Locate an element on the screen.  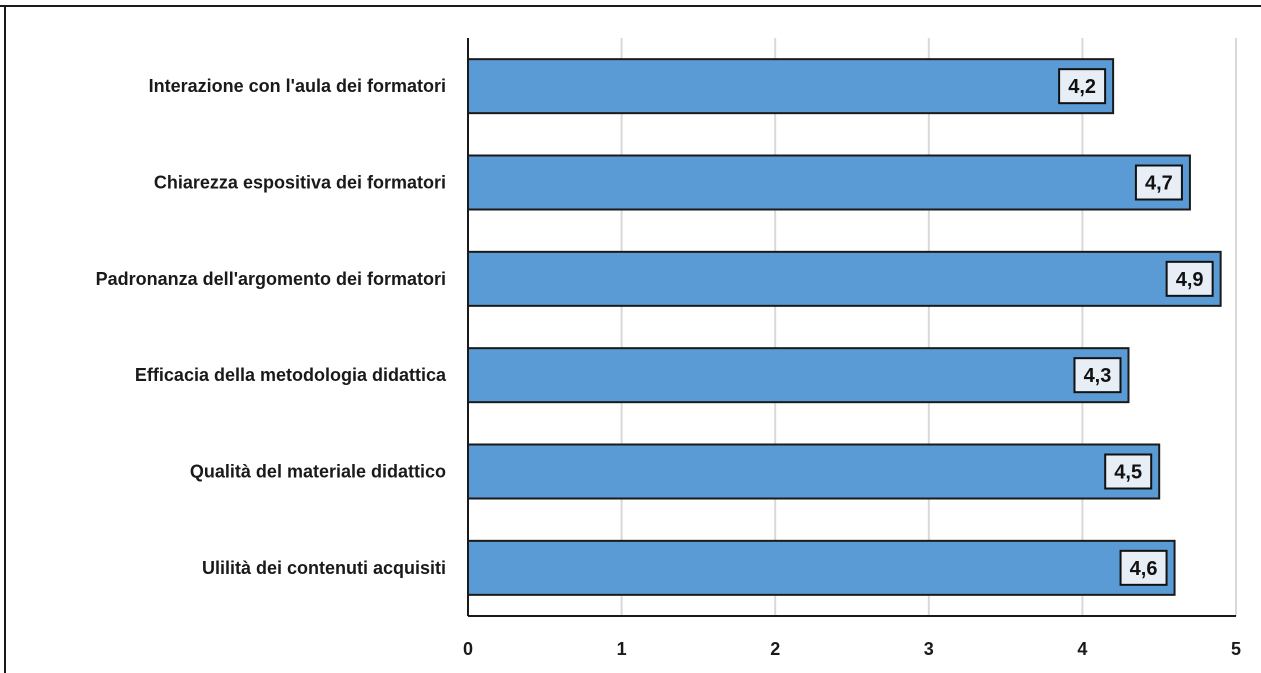
category-label-5: Ulilità dei contenuti acquisiti is located at coordinates (324, 568).